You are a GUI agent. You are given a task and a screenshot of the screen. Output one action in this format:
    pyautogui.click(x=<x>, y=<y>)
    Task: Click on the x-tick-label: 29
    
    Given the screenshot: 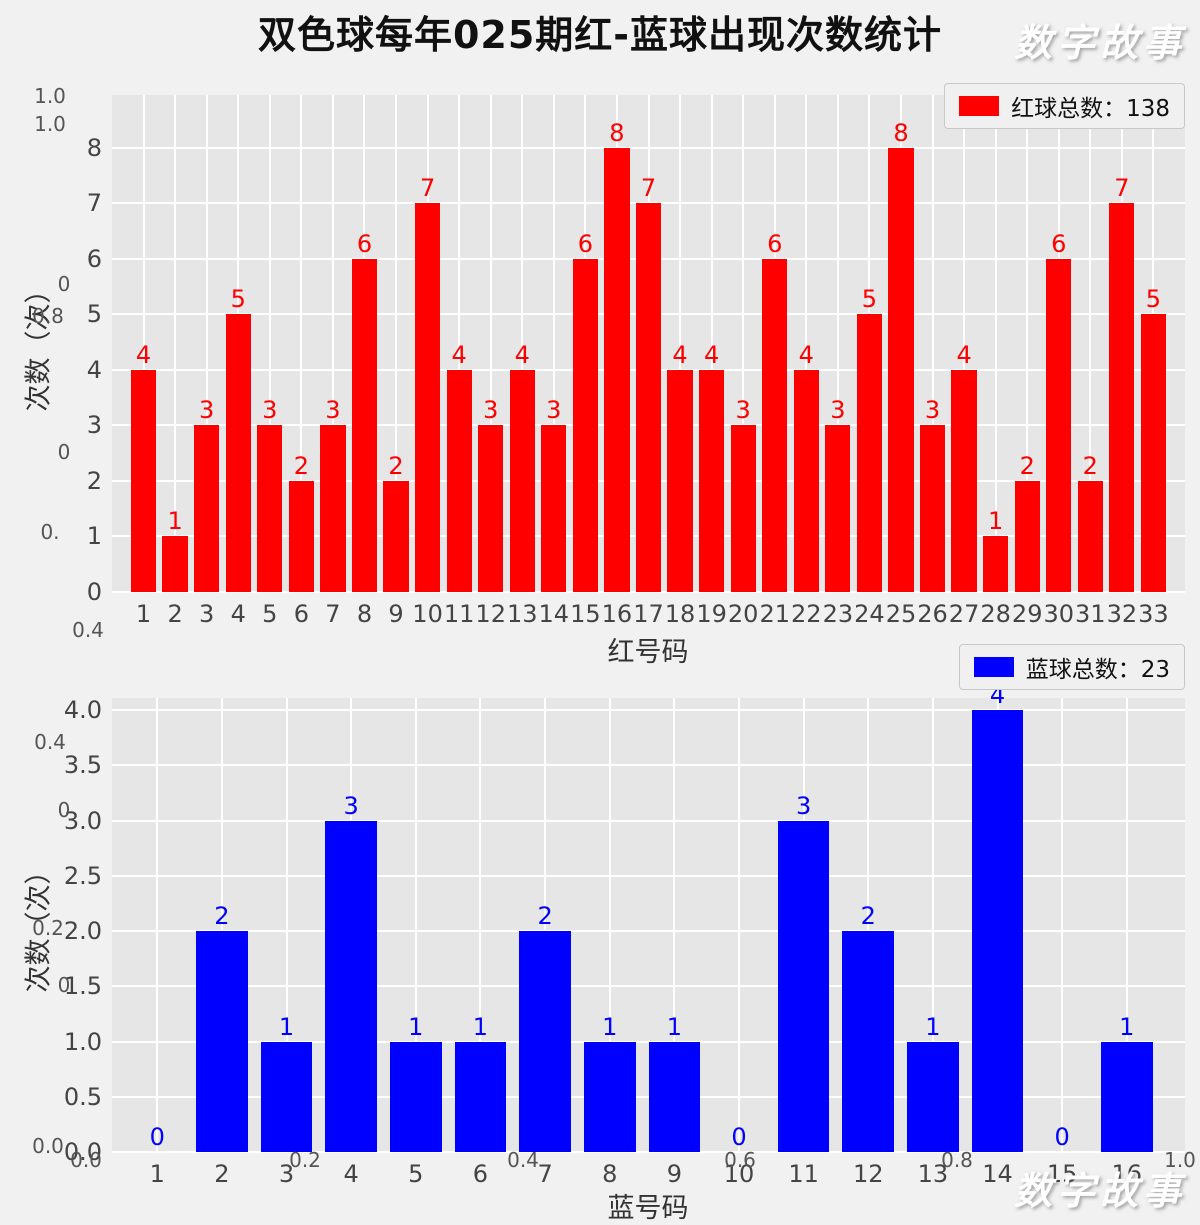 What is the action you would take?
    pyautogui.click(x=1027, y=614)
    